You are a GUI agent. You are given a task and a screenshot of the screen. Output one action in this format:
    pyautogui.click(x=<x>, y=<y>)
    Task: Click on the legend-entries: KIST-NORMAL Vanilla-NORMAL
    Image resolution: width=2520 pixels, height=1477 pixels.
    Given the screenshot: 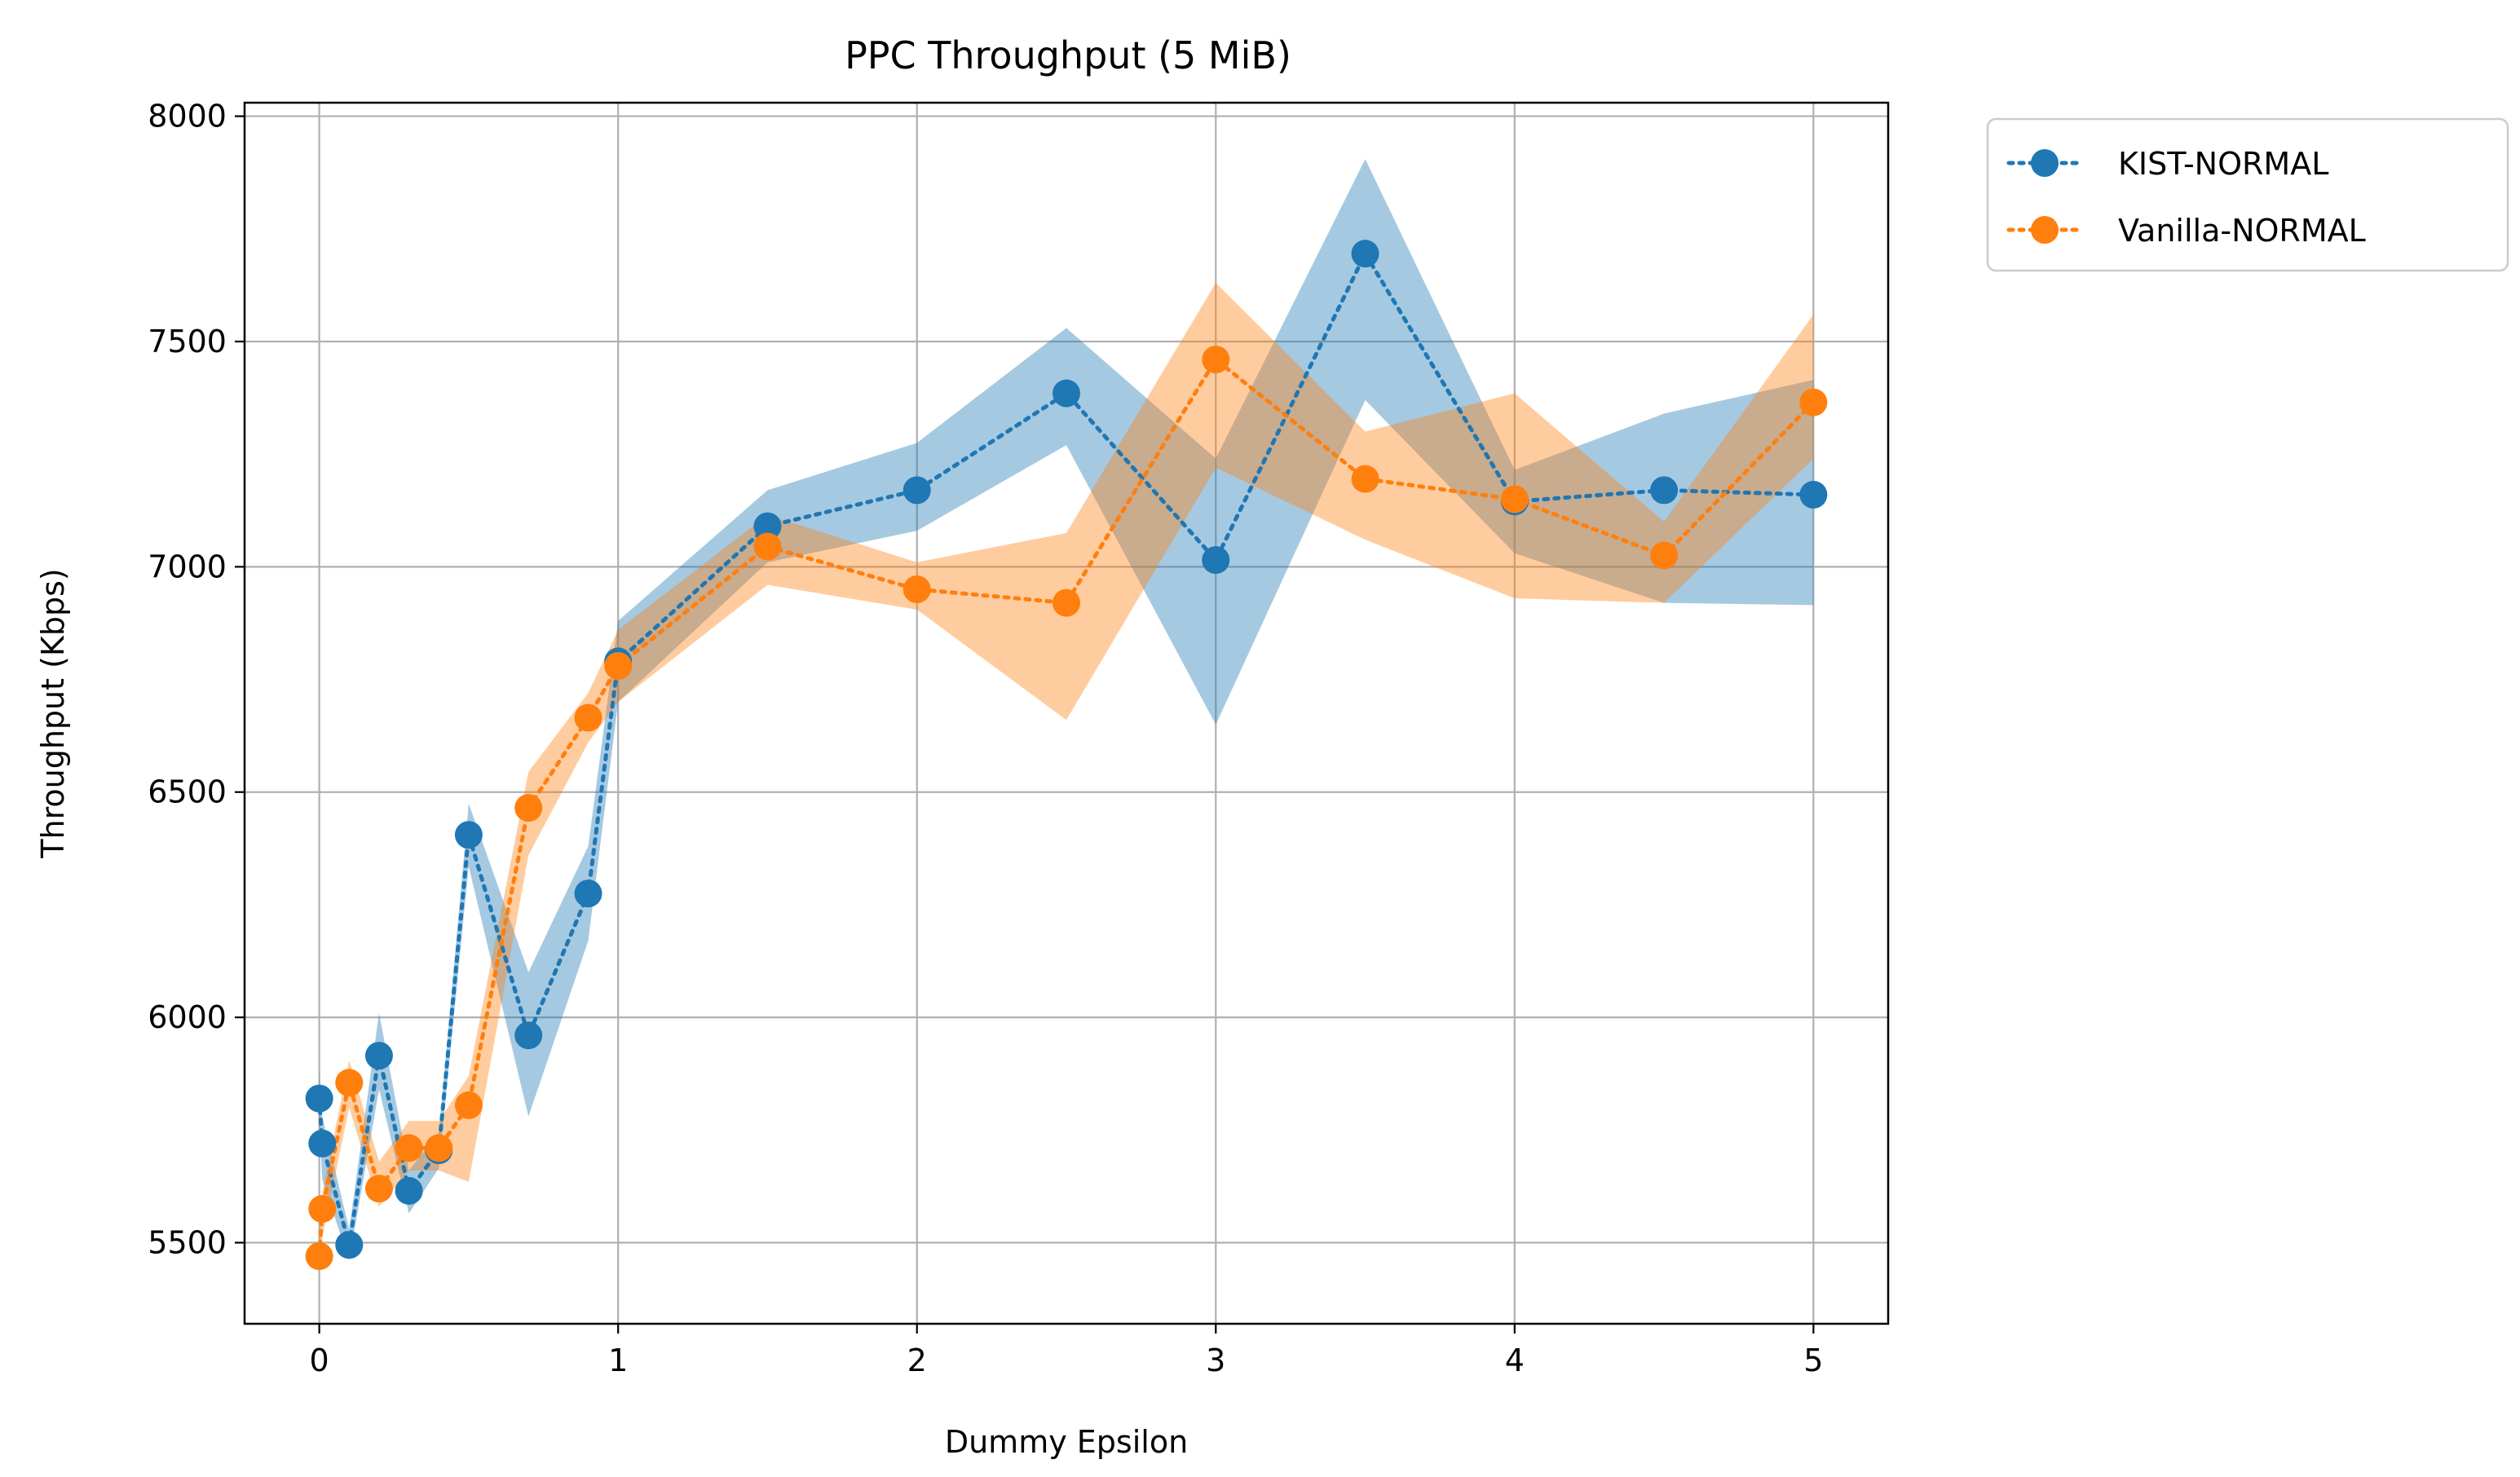 What is the action you would take?
    pyautogui.click(x=2186, y=197)
    